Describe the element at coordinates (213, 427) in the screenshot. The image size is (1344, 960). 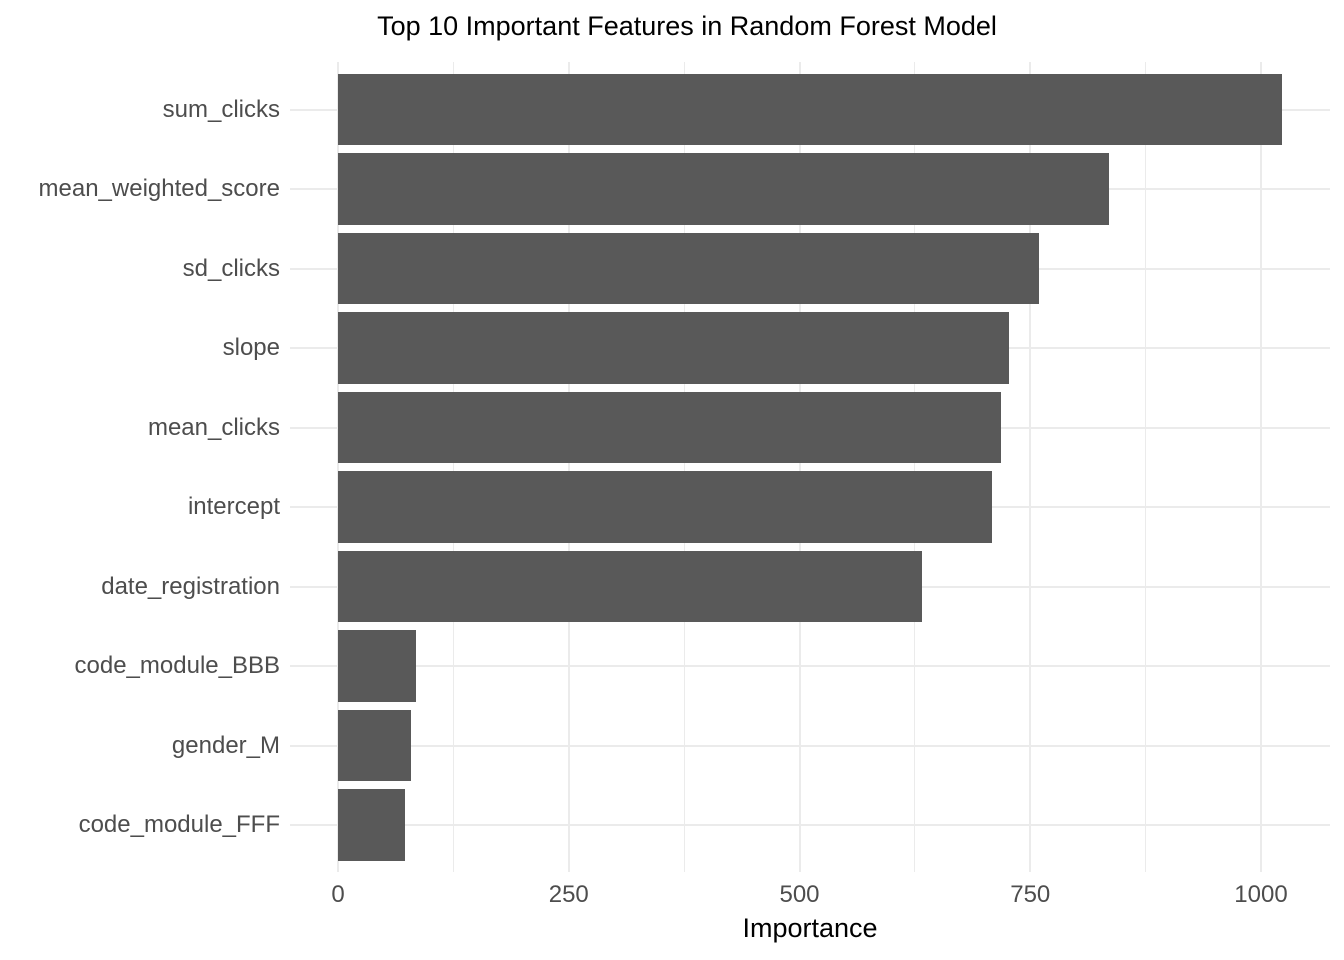
I see `y-axis-label-mean_clicks: mean_clicks` at that location.